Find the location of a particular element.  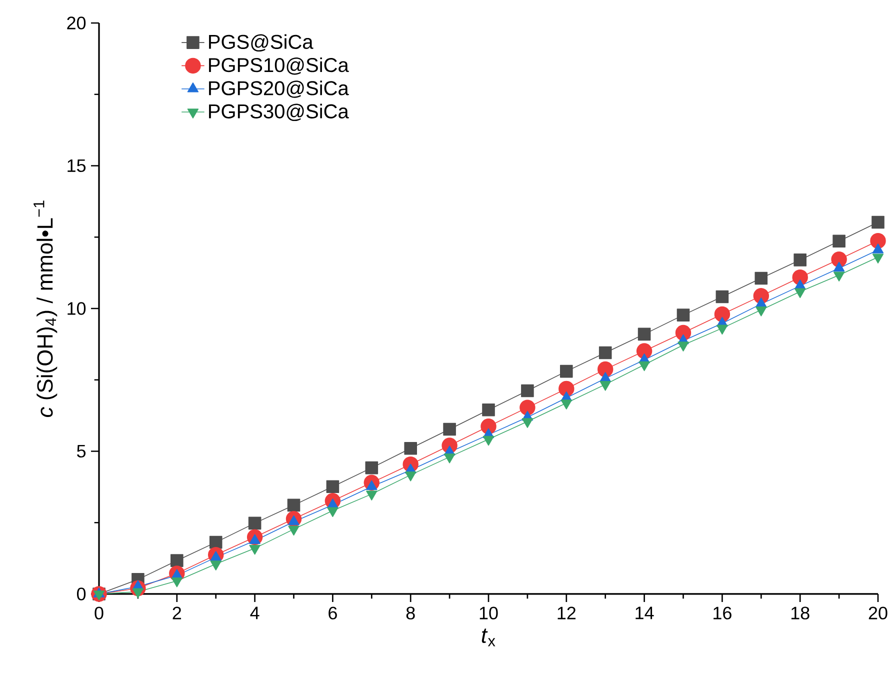

y-tick-label: 5 is located at coordinates (81, 451).